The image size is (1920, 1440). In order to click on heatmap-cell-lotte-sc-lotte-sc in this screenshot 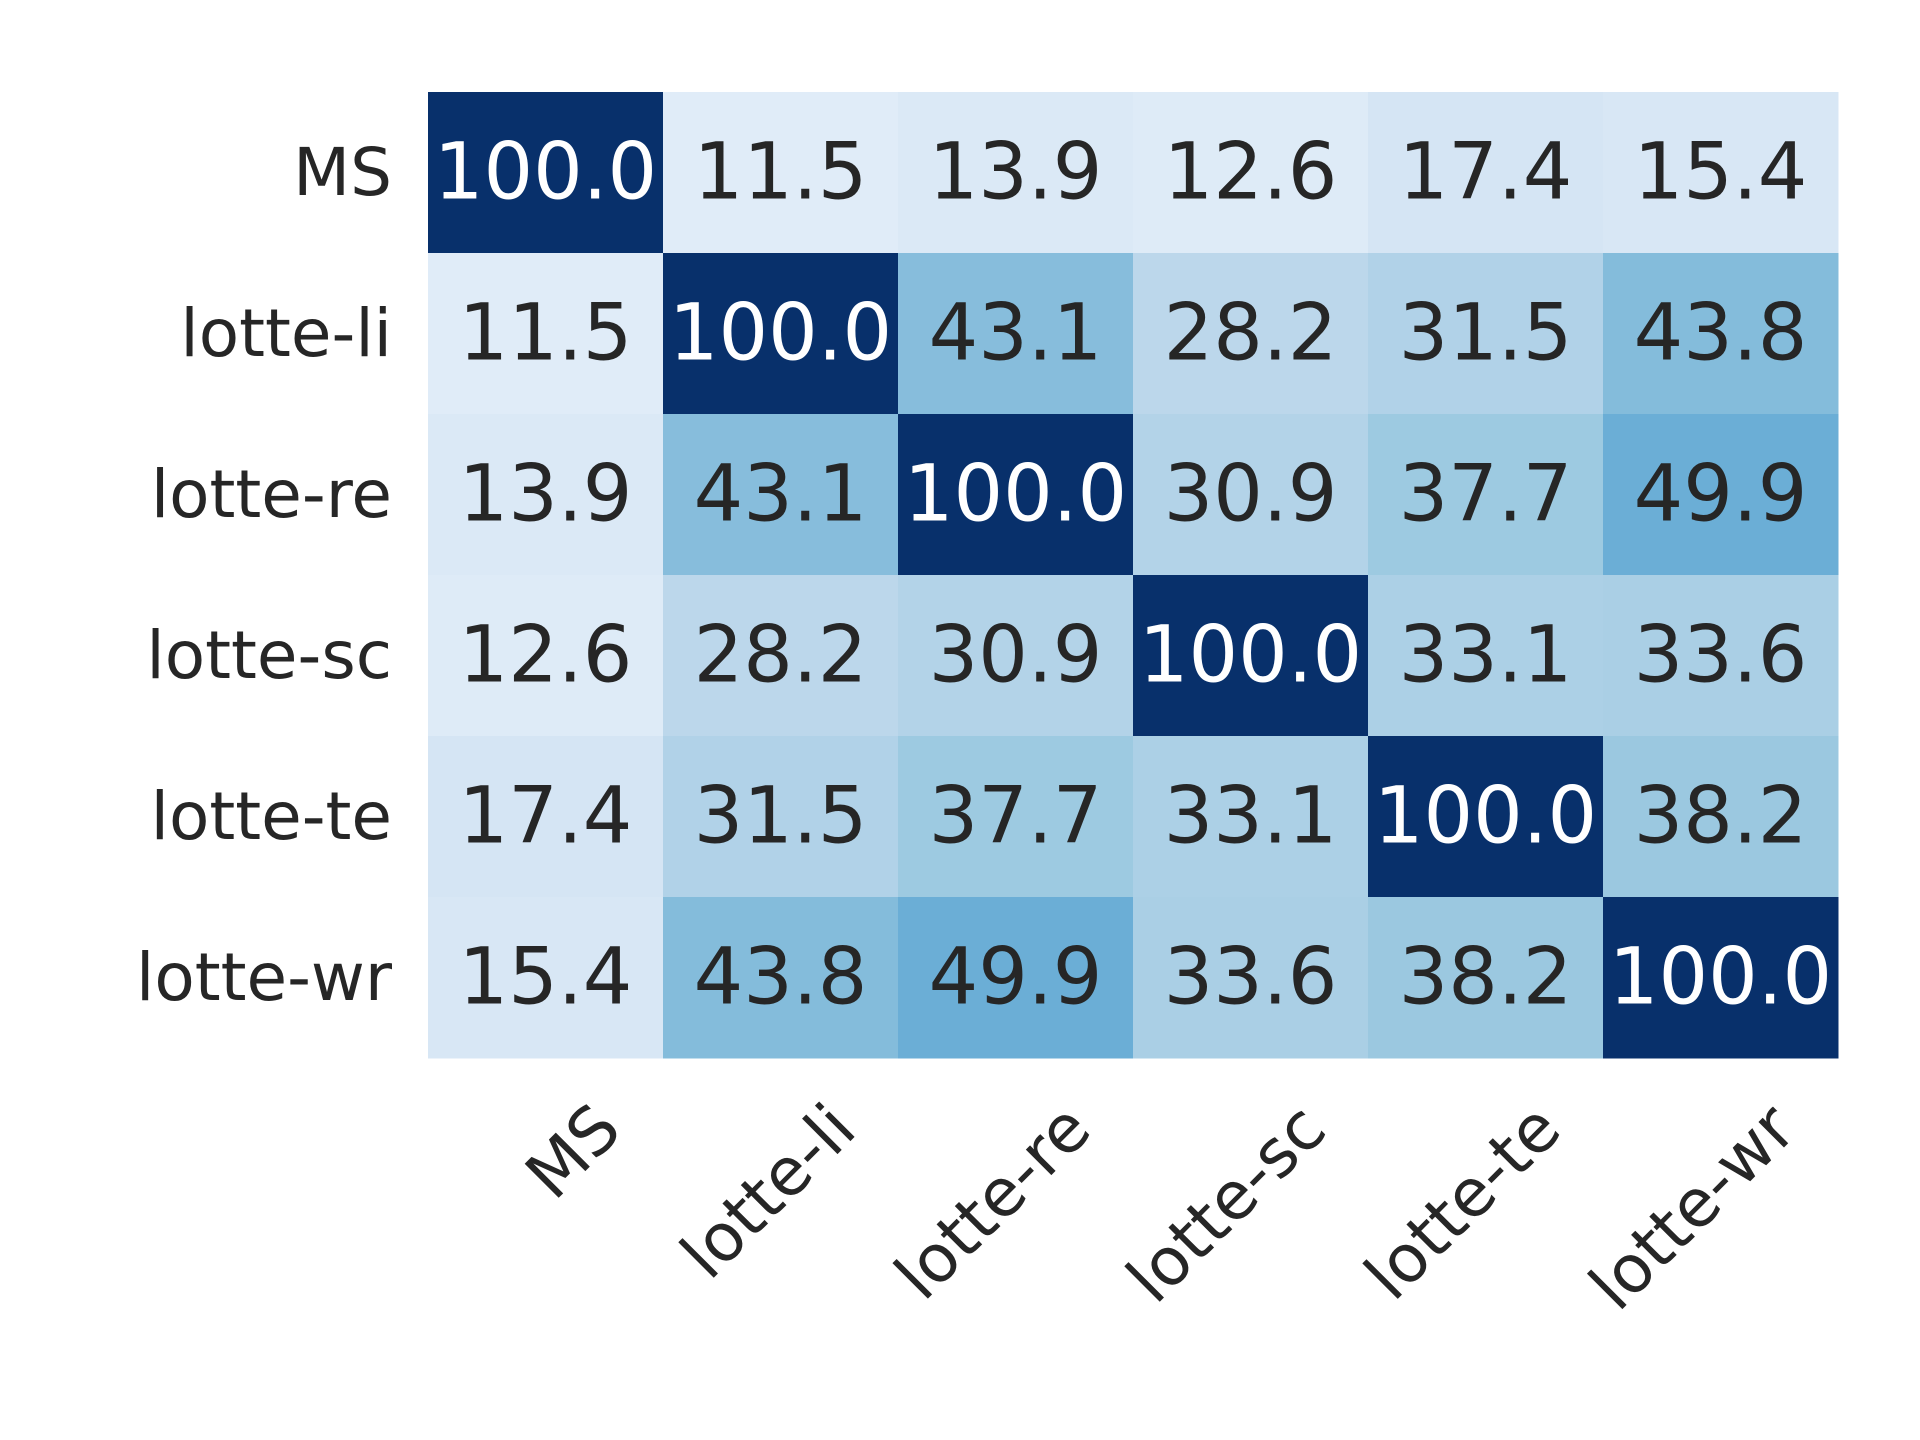, I will do `click(1251, 656)`.